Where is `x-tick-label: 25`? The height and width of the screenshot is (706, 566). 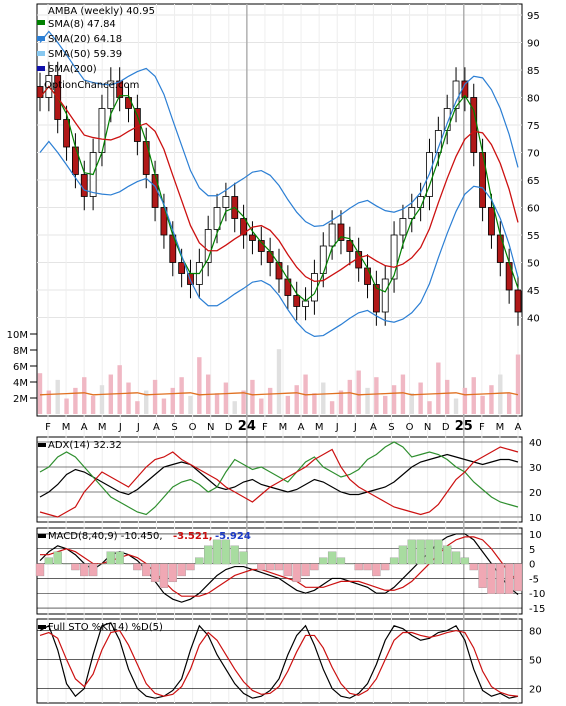 x-tick-label: 25 is located at coordinates (464, 426).